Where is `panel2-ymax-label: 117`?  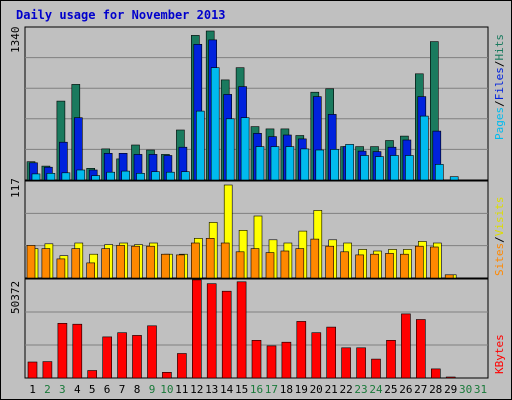
panel2-ymax-label: 117 is located at coordinates (15, 188).